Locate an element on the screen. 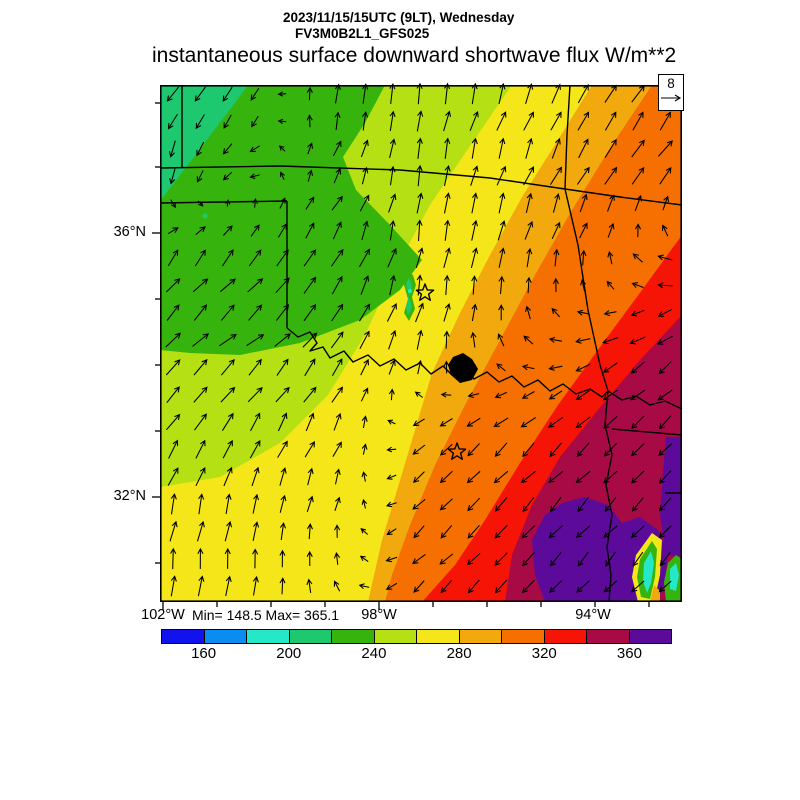  colorbar-tick-label: 200 is located at coordinates (289, 653).